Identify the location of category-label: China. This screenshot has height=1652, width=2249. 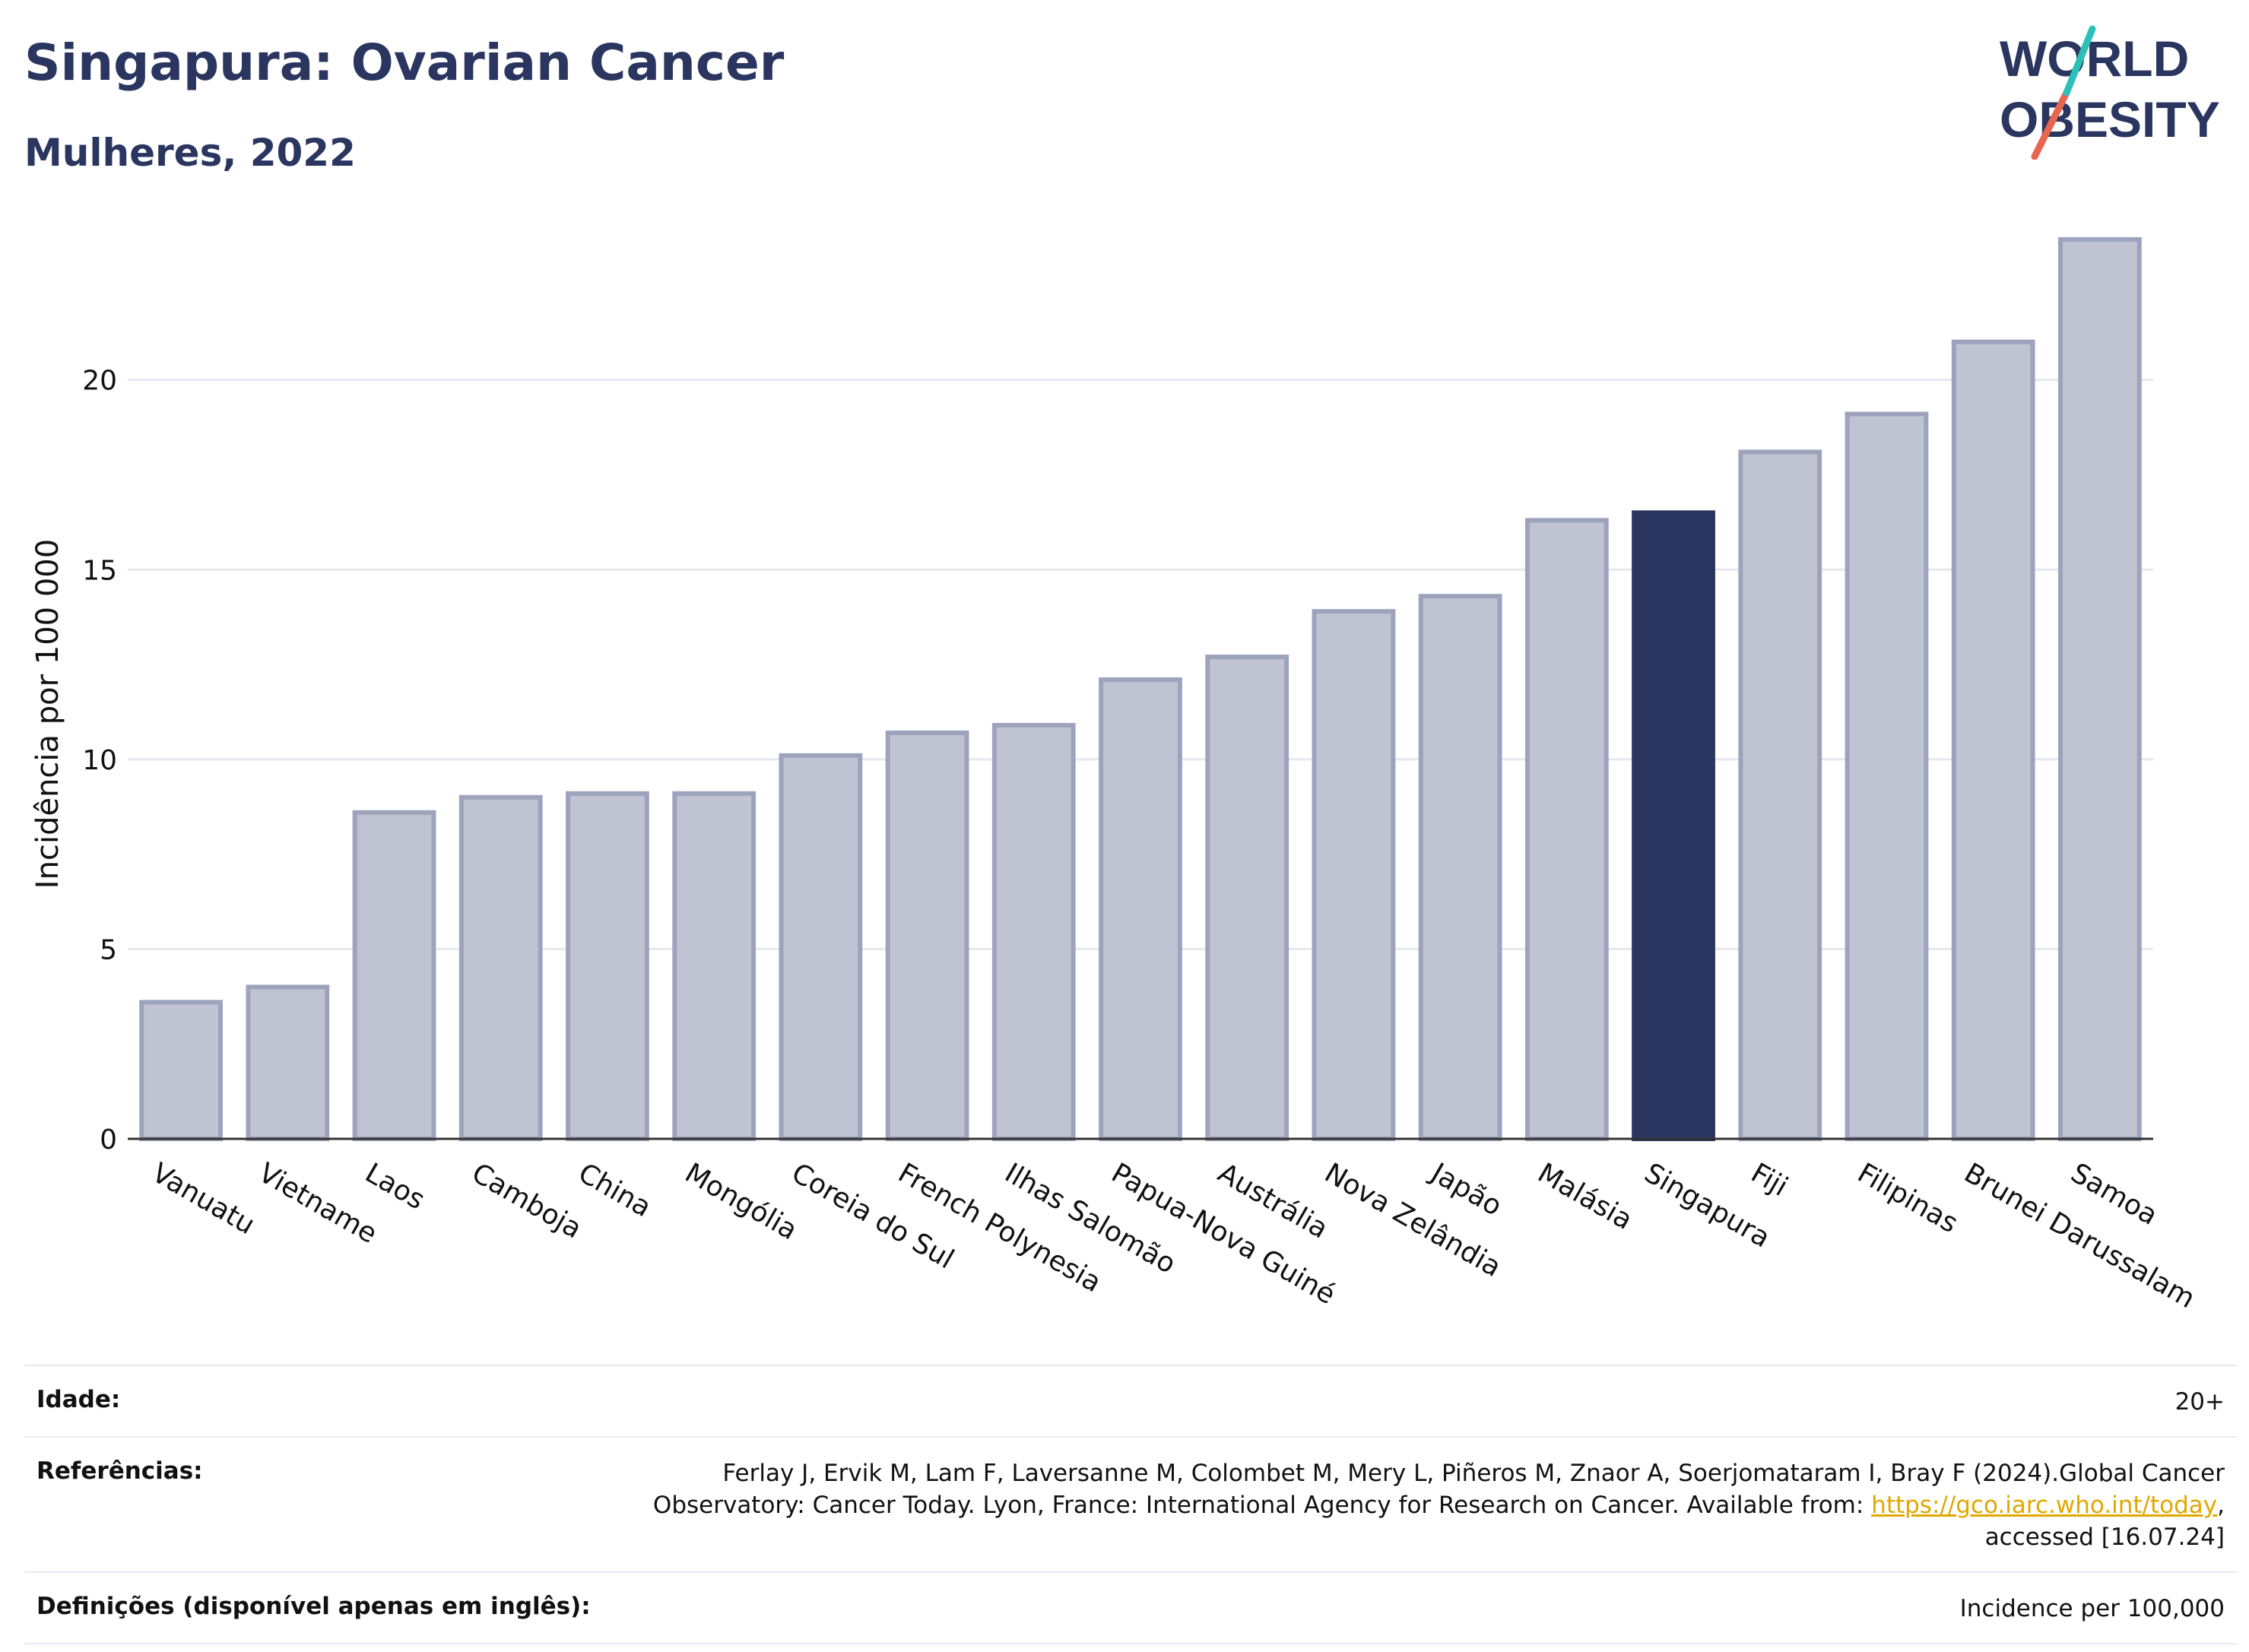
(615, 1190).